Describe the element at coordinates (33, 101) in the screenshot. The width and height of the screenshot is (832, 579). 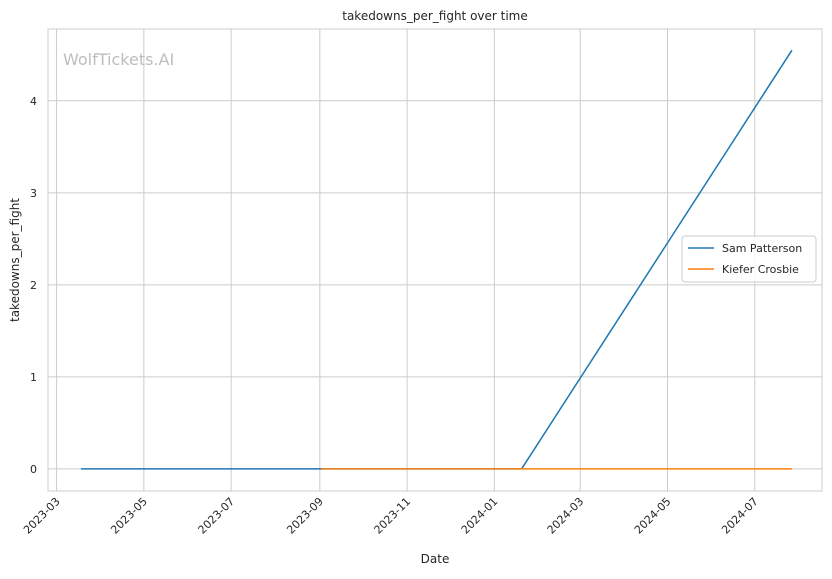
I see `y-tick-label: 4` at that location.